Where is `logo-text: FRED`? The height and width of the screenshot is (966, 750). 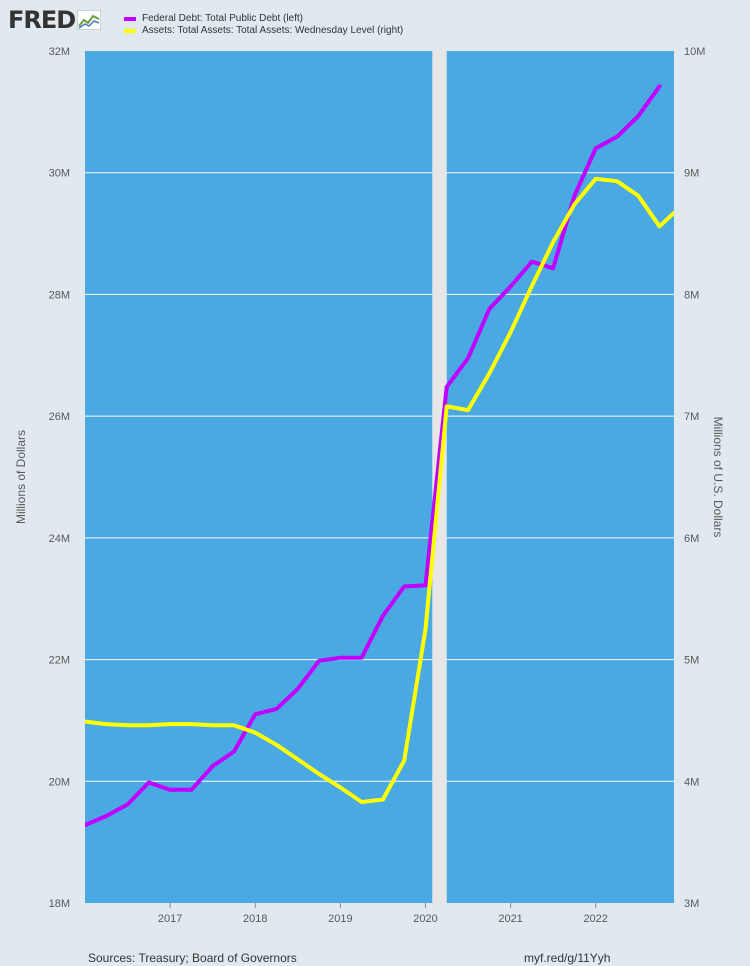
logo-text: FRED is located at coordinates (42, 20).